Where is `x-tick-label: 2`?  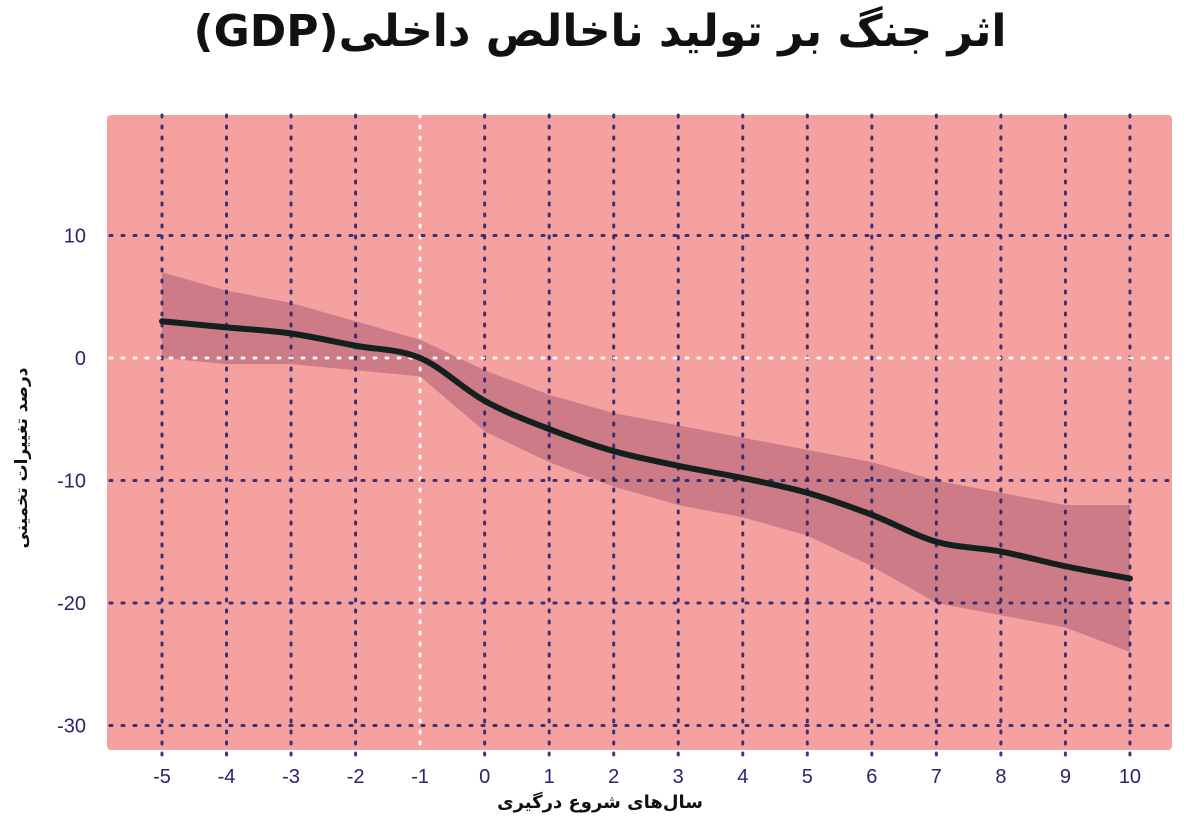 x-tick-label: 2 is located at coordinates (613, 777).